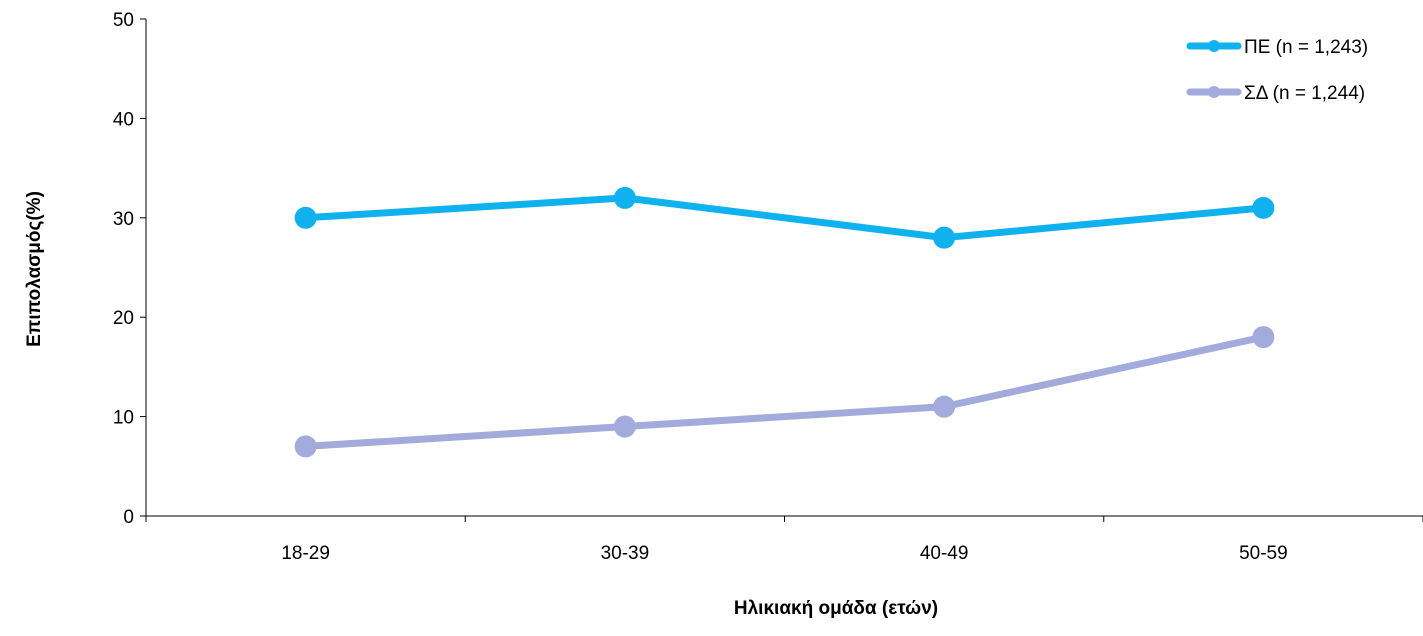 The height and width of the screenshot is (636, 1423). I want to click on y-tick-label: 20, so click(123, 318).